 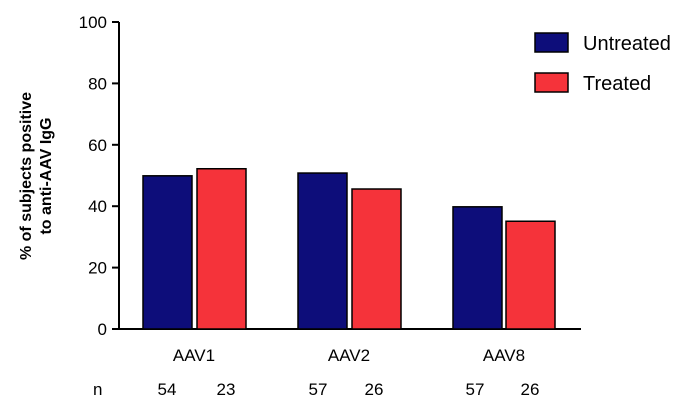 What do you see at coordinates (97, 83) in the screenshot?
I see `y-tick-label-80: 80` at bounding box center [97, 83].